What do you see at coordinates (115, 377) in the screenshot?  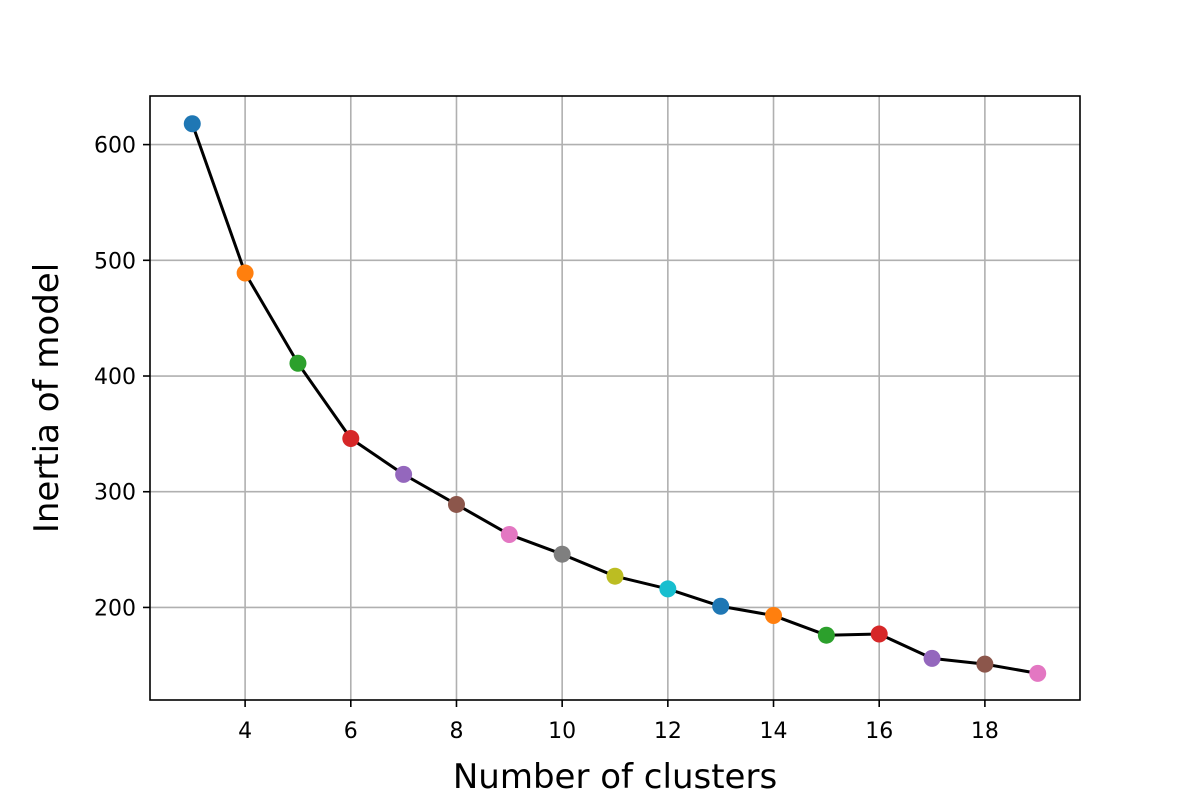 I see `y-tick-label: 400` at bounding box center [115, 377].